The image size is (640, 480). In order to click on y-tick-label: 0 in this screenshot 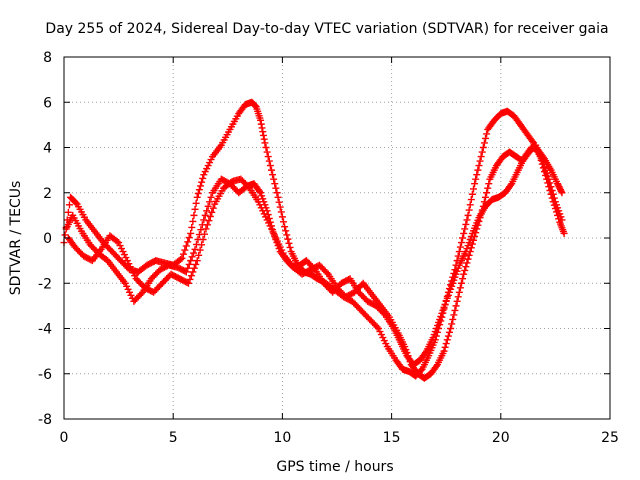, I will do `click(47, 239)`.